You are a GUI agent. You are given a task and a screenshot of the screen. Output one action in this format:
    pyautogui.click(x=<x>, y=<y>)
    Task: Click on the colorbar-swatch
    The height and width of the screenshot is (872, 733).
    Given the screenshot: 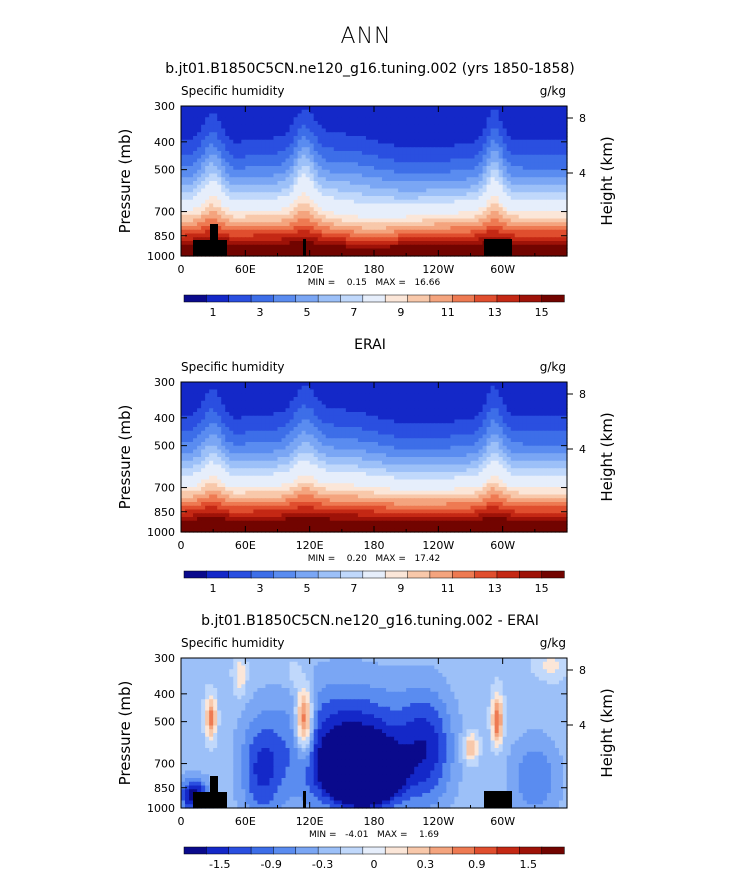 What is the action you would take?
    pyautogui.click(x=374, y=298)
    